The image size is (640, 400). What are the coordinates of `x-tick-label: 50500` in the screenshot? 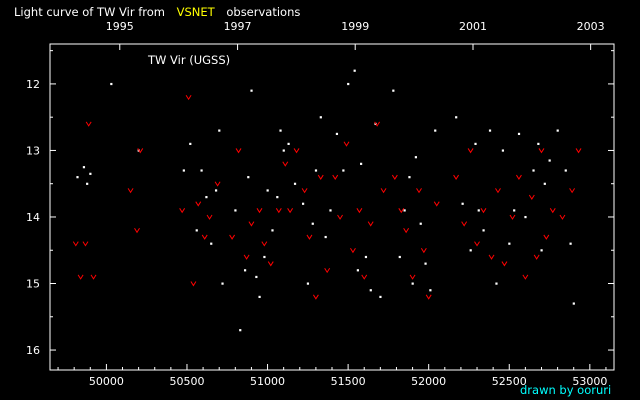 It's located at (186, 381).